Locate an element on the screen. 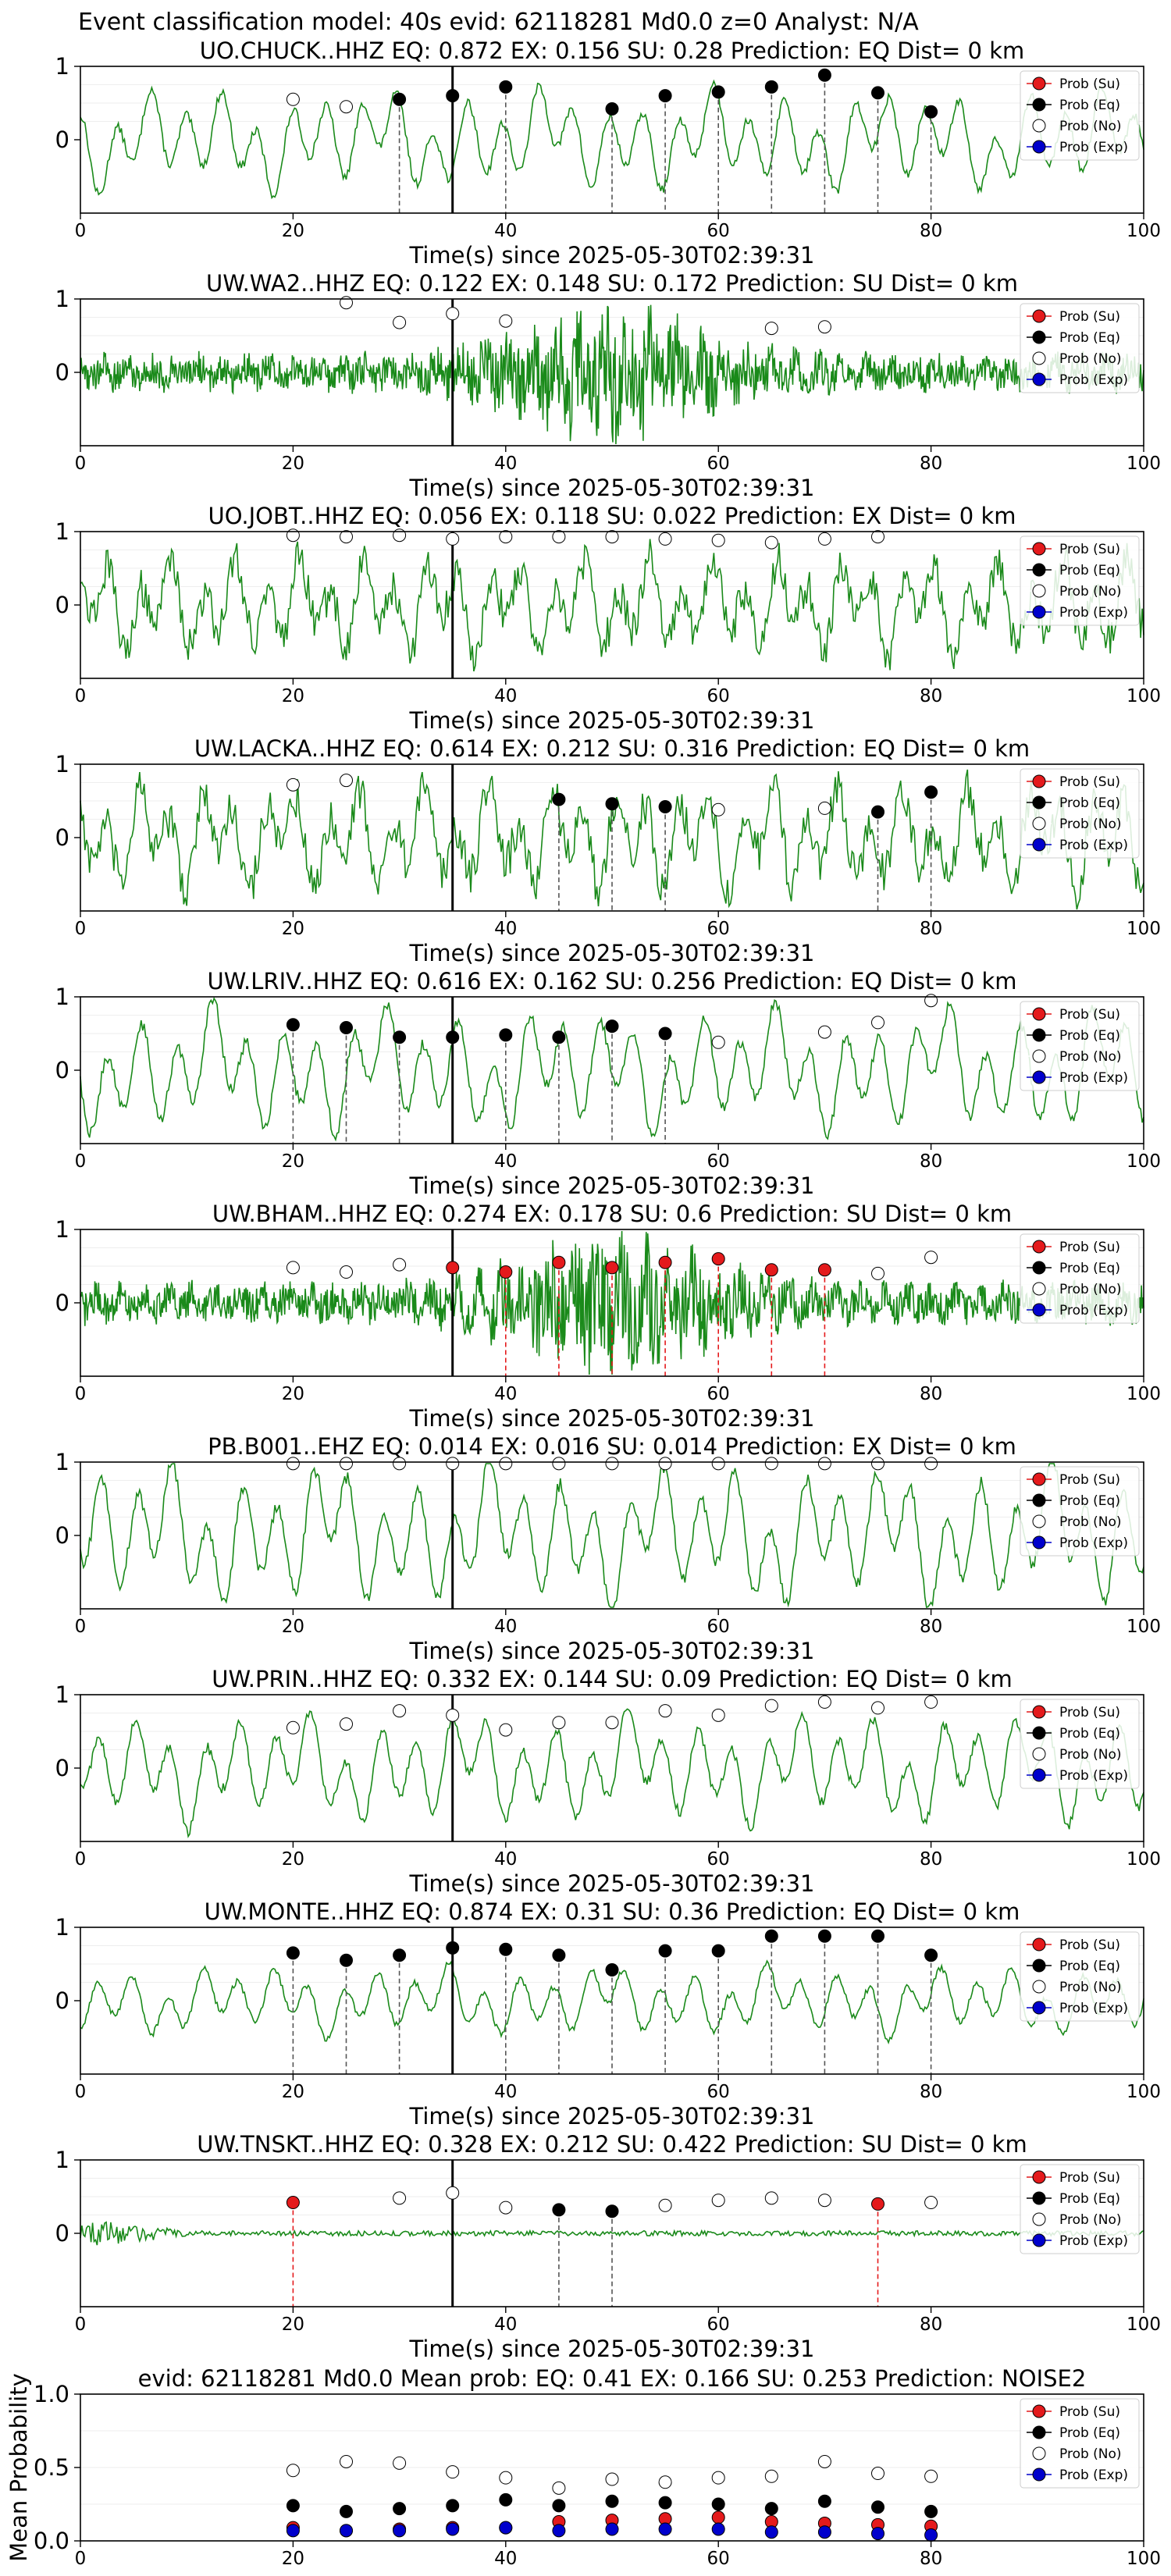 Image resolution: width=1171 pixels, height=2576 pixels. mean-prob-point-exp is located at coordinates (453, 2529).